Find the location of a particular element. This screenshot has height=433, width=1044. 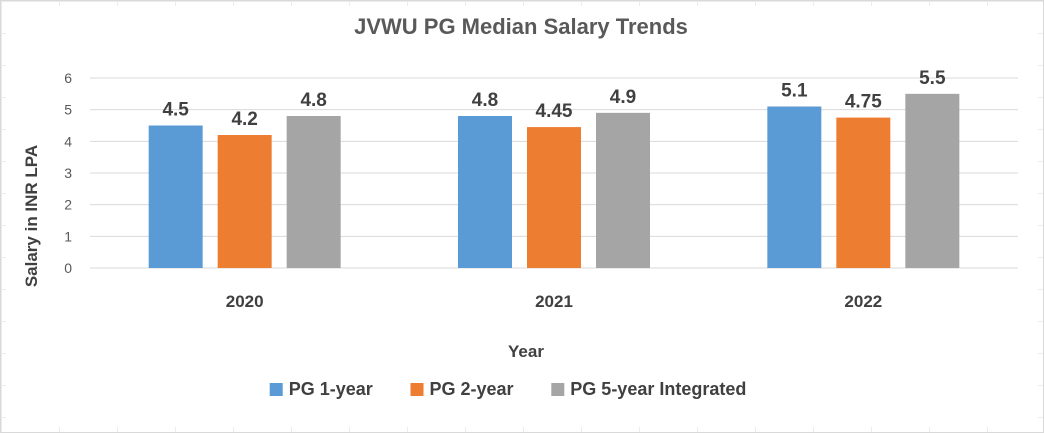

data-label: 4.75 is located at coordinates (863, 102).